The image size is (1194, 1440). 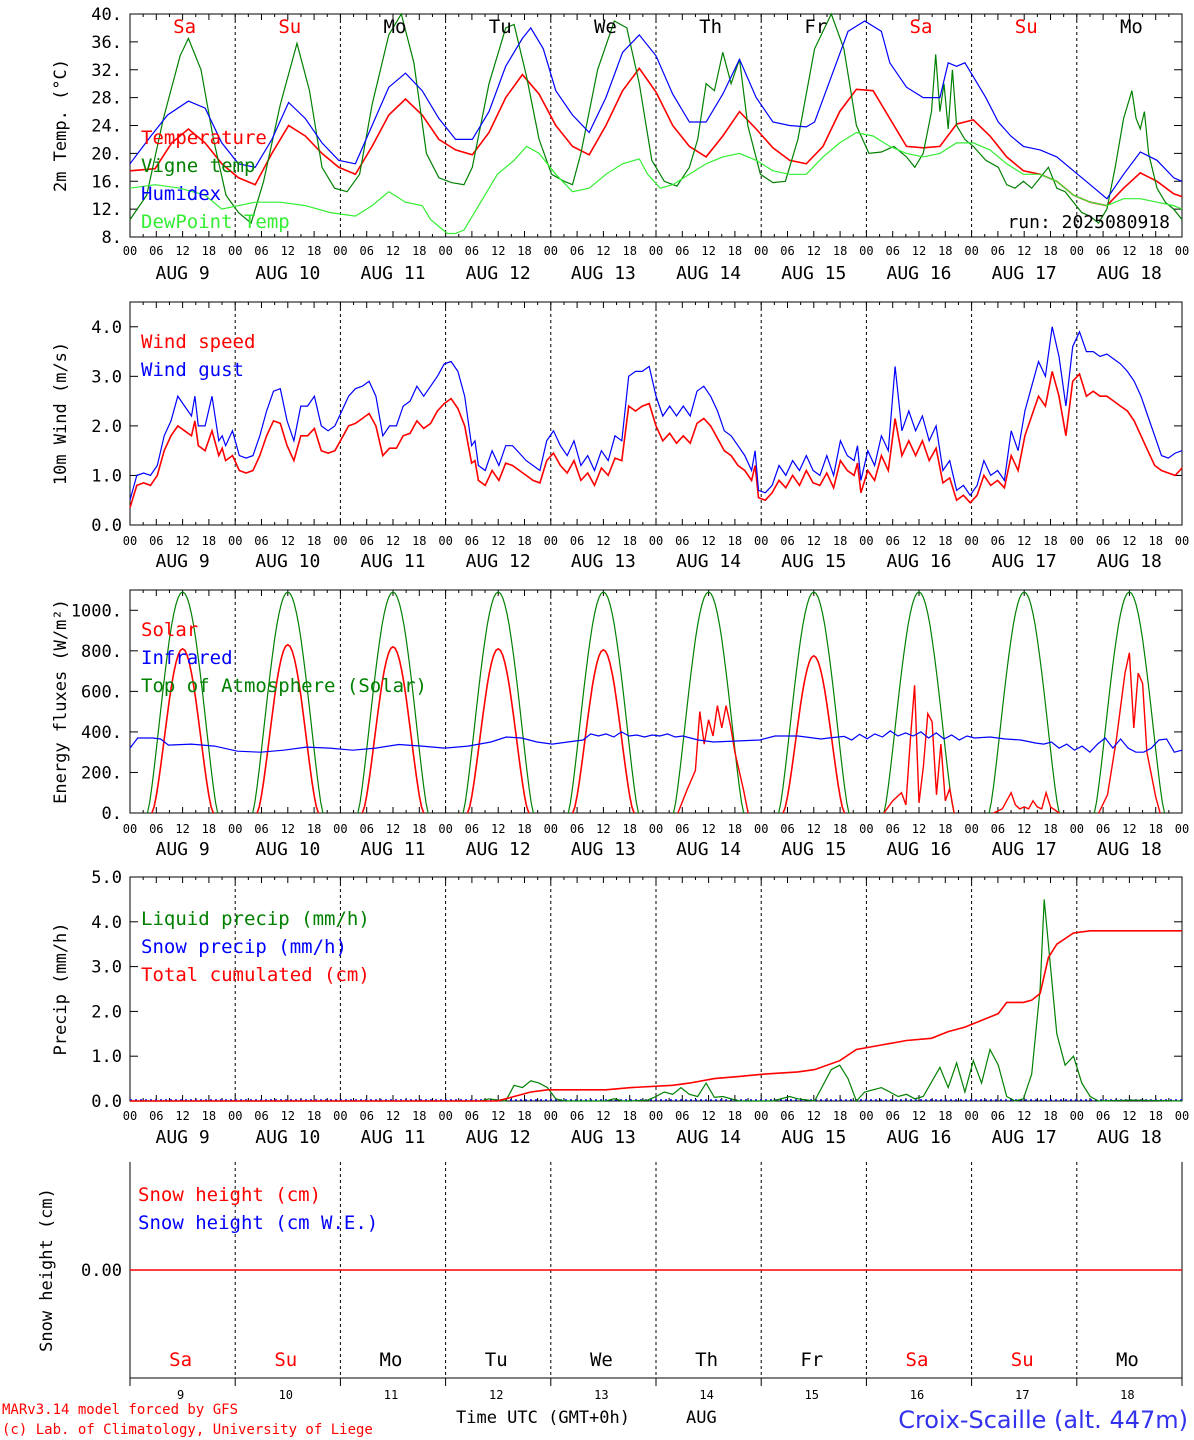 What do you see at coordinates (1022, 1395) in the screenshot?
I see `day-number: 17` at bounding box center [1022, 1395].